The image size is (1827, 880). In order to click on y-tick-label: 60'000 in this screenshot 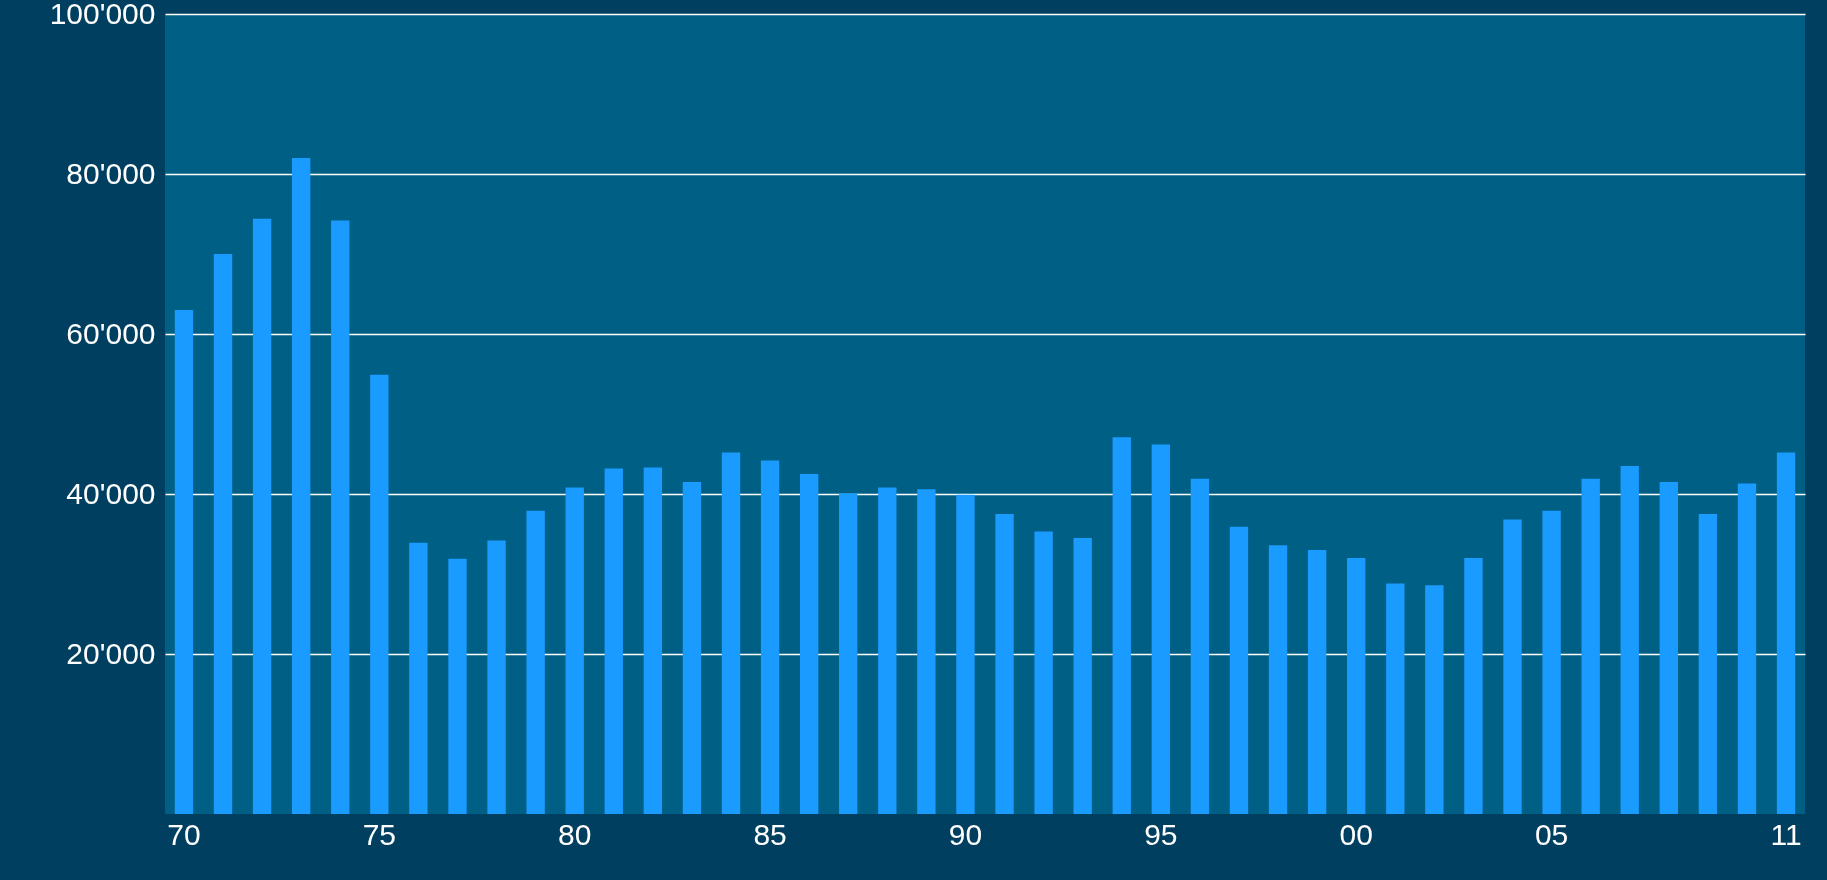, I will do `click(111, 333)`.